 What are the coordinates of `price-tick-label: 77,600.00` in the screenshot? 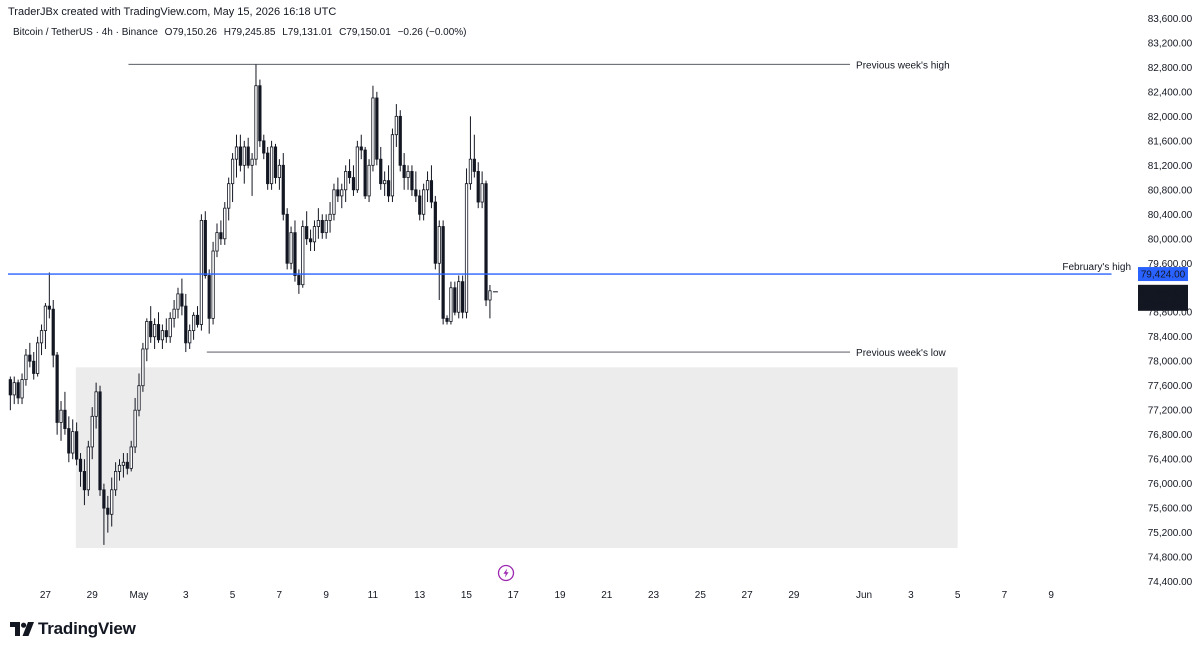 It's located at (1170, 386).